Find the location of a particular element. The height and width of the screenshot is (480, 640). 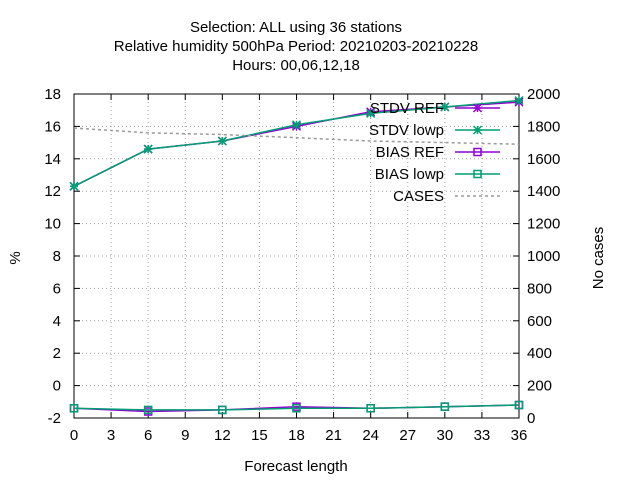

y-tick-label: 8 is located at coordinates (57, 256).